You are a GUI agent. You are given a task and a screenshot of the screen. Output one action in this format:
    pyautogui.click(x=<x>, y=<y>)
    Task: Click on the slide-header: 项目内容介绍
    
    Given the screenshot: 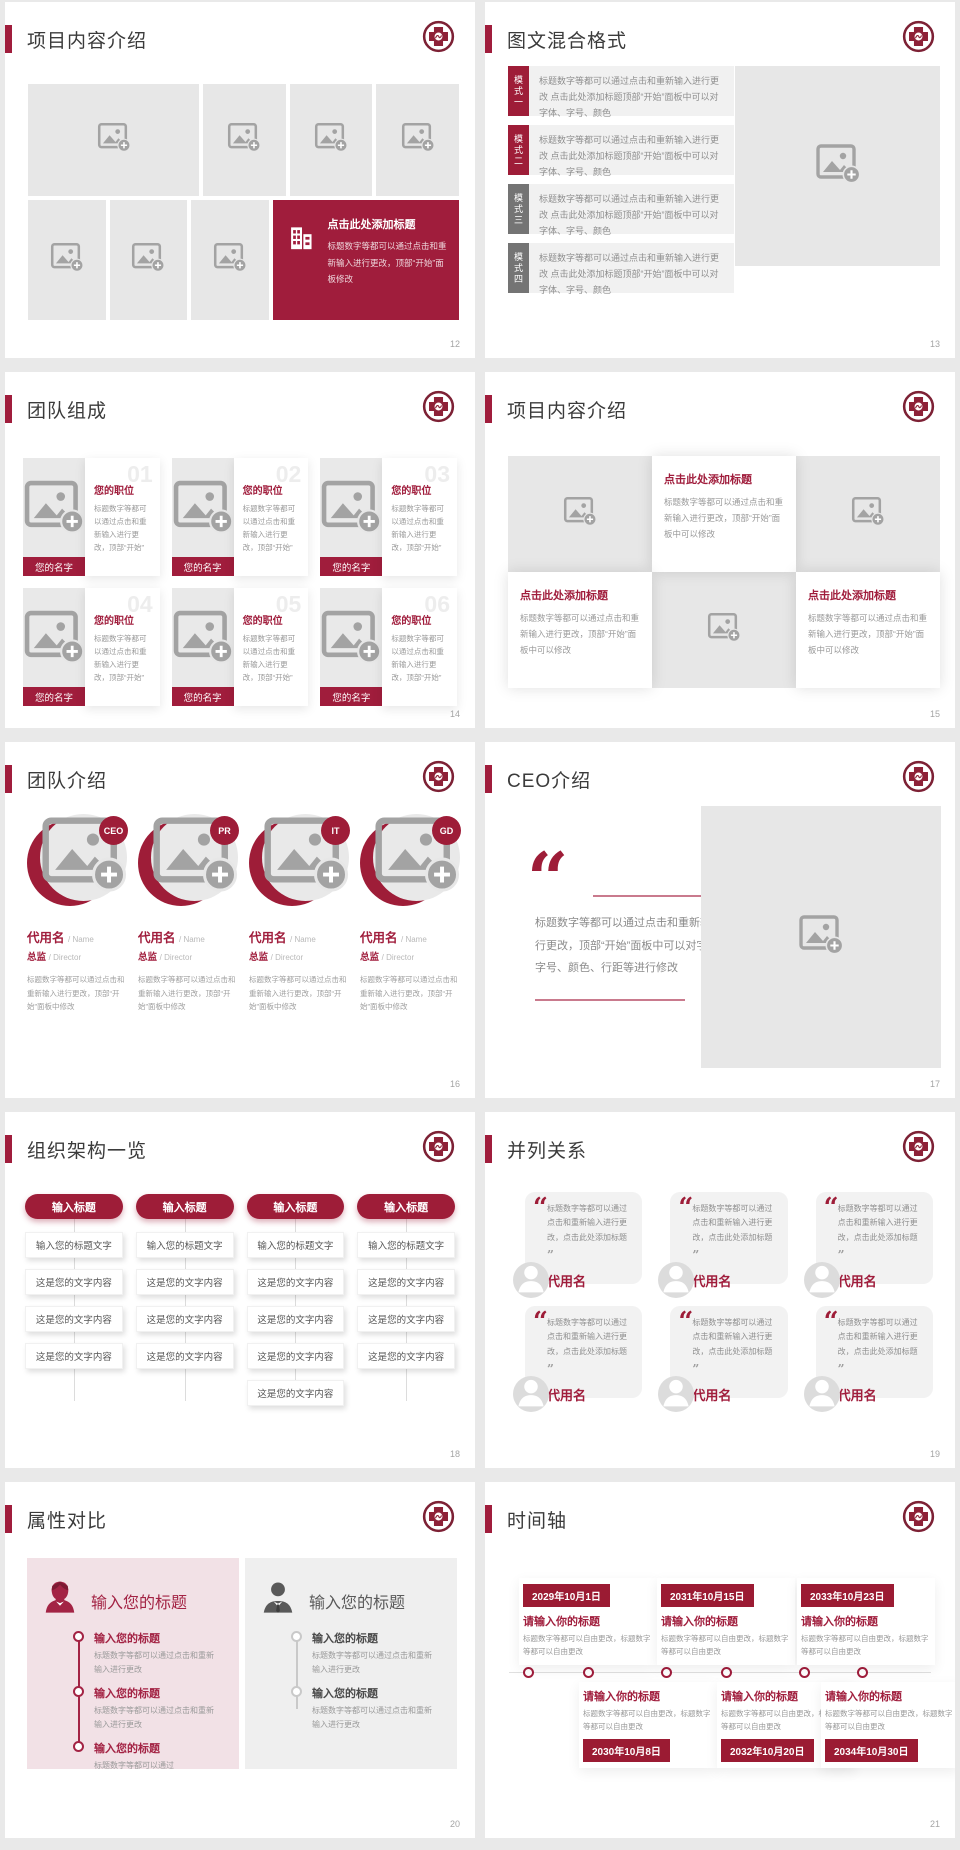 What is the action you would take?
    pyautogui.click(x=240, y=39)
    